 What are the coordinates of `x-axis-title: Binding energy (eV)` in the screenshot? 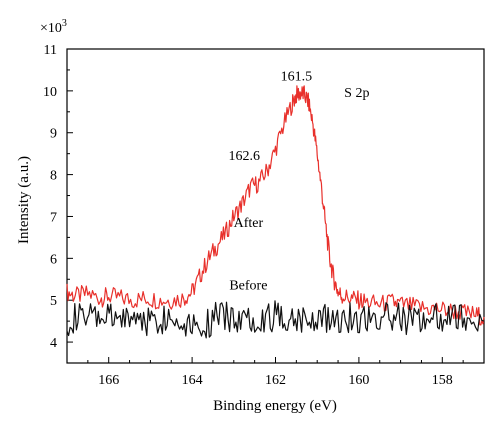 It's located at (275, 406).